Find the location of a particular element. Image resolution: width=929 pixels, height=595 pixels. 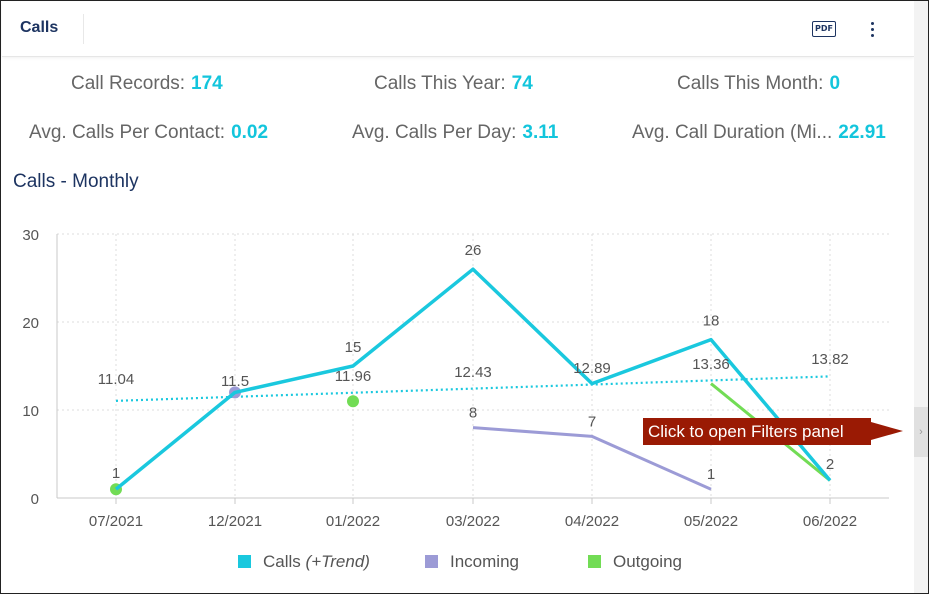

stat-call-records: Call Records: 174 is located at coordinates (147, 84).